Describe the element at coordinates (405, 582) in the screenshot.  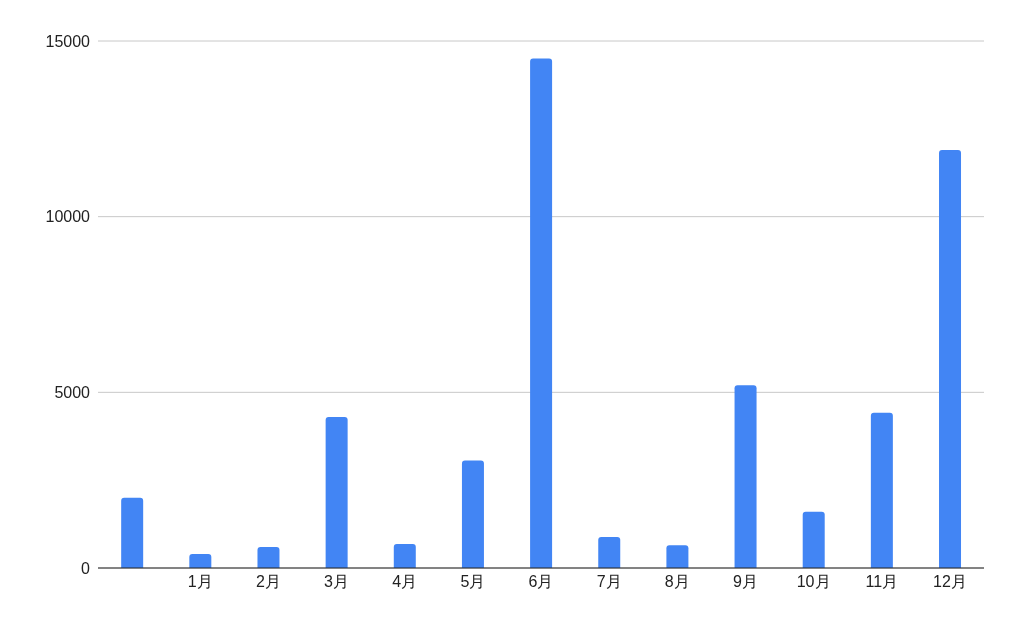
I see `x-tick-label: 4月` at that location.